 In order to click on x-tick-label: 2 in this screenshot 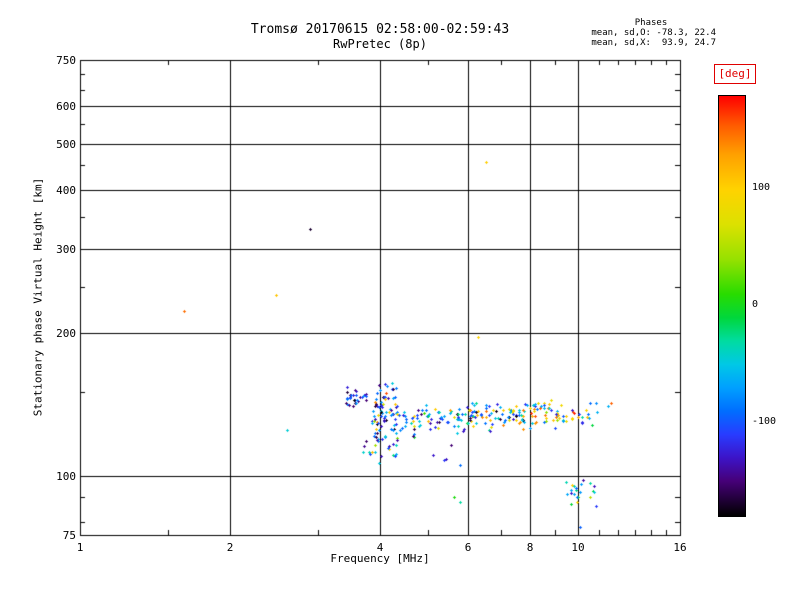, I will do `click(230, 547)`.